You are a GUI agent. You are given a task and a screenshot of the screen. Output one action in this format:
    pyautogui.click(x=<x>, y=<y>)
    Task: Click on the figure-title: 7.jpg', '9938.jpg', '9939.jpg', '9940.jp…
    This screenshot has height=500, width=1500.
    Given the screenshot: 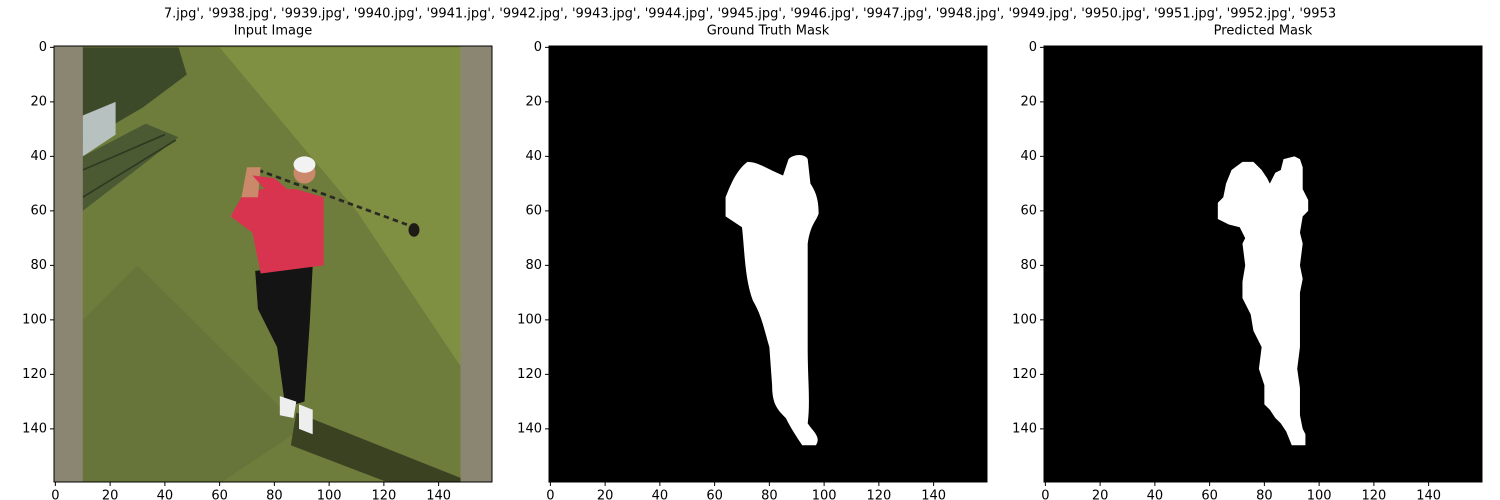 What is the action you would take?
    pyautogui.click(x=750, y=14)
    